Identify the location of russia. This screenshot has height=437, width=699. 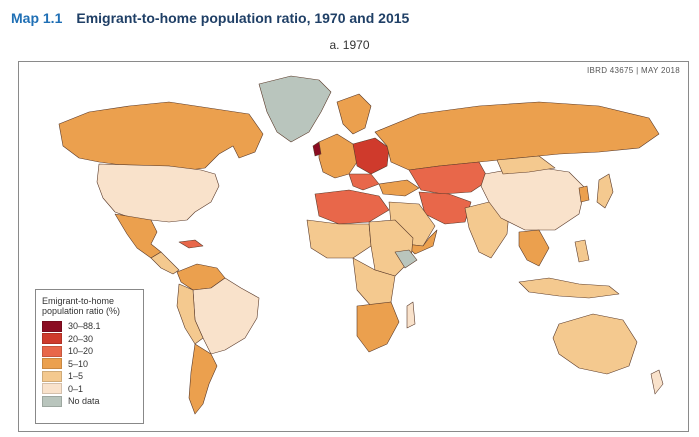
(517, 136).